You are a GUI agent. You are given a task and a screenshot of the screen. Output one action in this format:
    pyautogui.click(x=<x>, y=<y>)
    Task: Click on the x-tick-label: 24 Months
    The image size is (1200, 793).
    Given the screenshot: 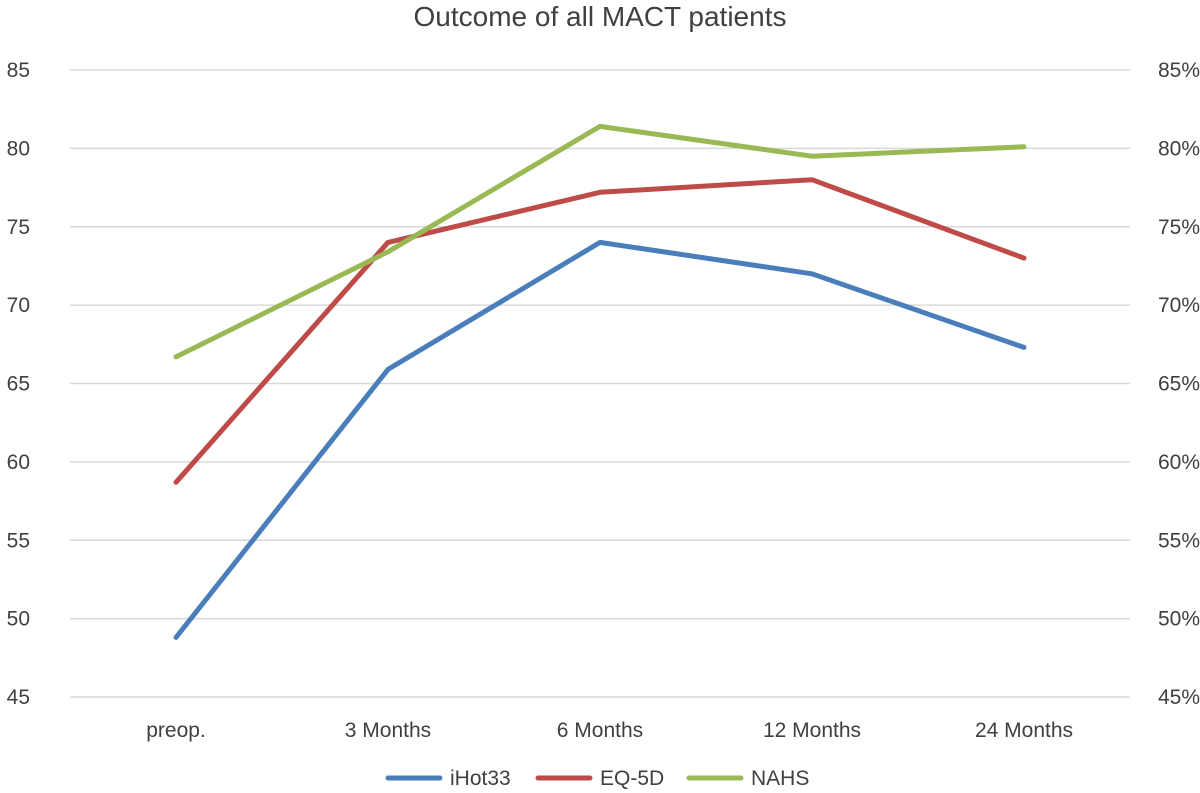 What is the action you would take?
    pyautogui.click(x=1024, y=730)
    